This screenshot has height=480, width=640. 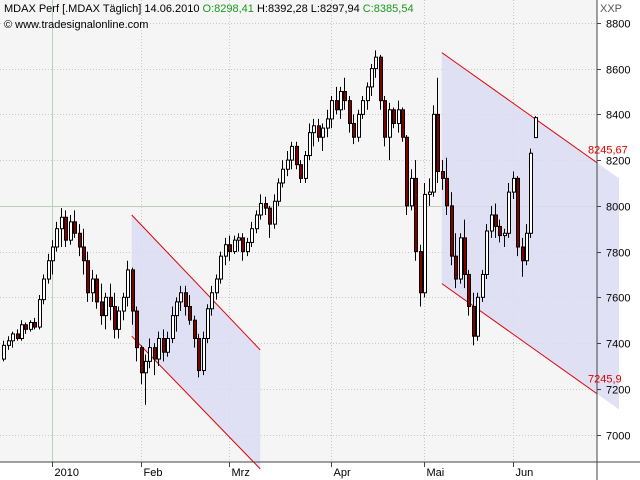 I want to click on header-symbol: MDAX Perf [.MDAX Täglich], so click(x=73, y=9).